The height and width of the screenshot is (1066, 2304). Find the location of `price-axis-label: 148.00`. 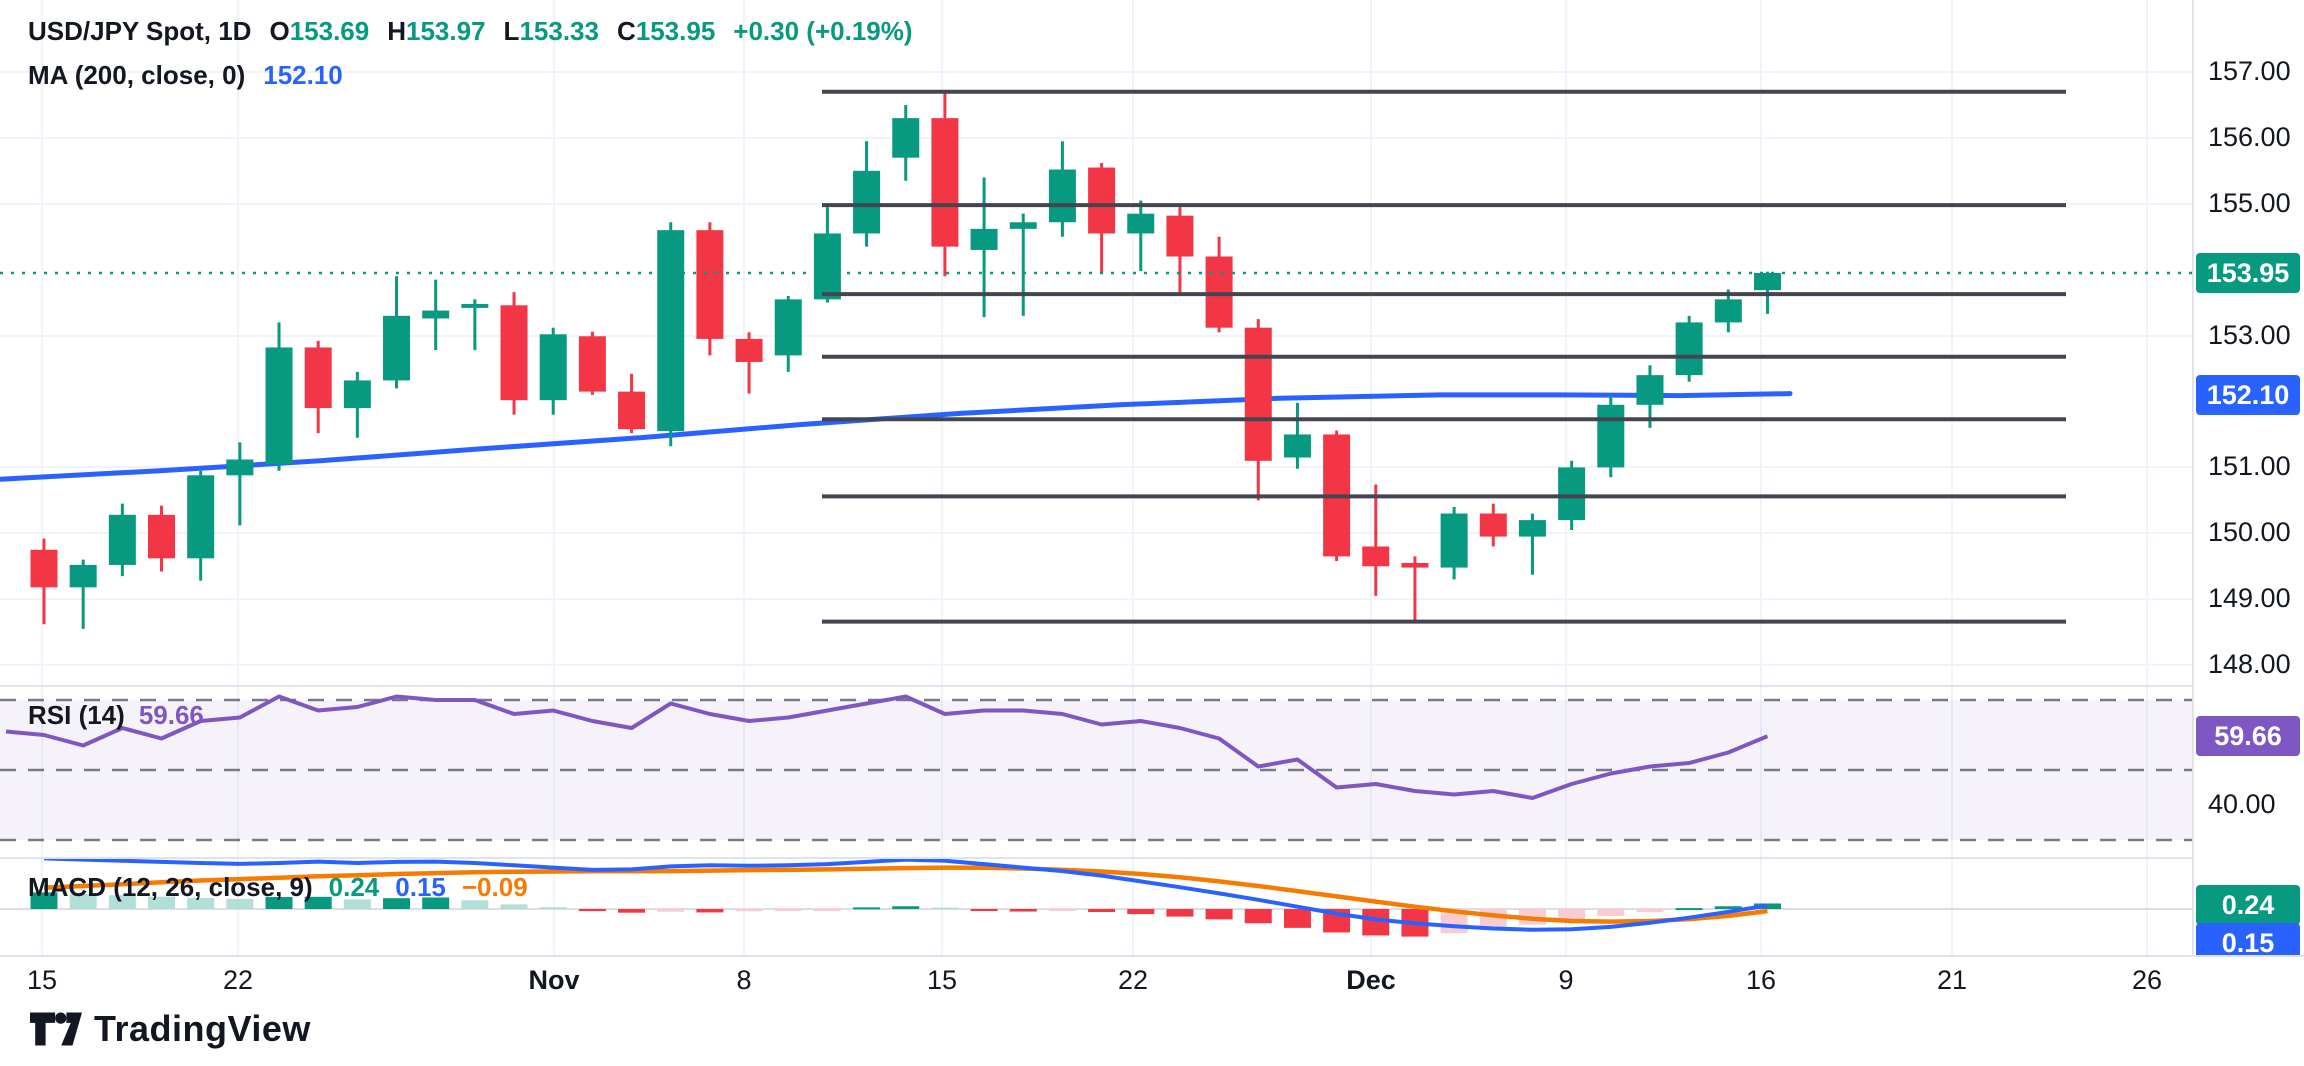

price-axis-label: 148.00 is located at coordinates (2249, 664).